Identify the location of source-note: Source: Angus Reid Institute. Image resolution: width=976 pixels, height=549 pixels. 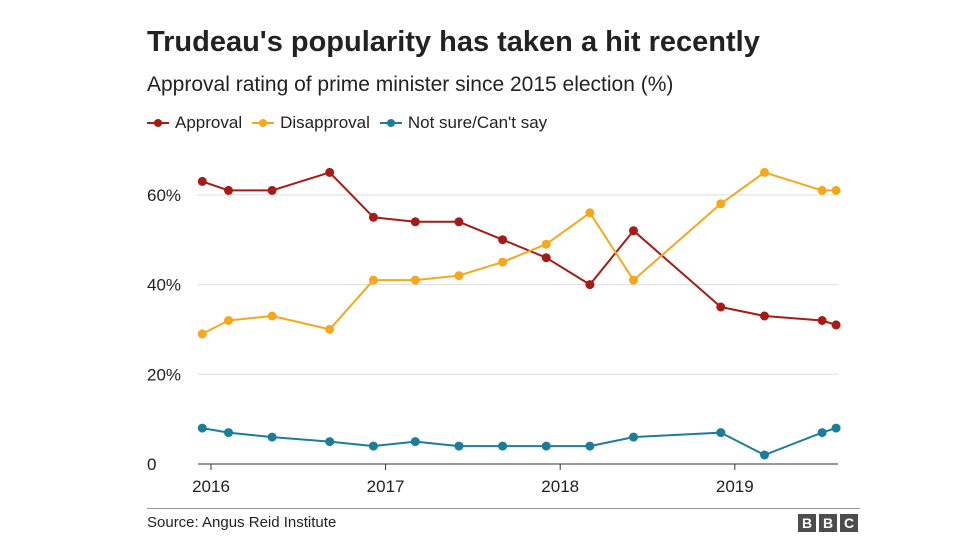
(242, 522).